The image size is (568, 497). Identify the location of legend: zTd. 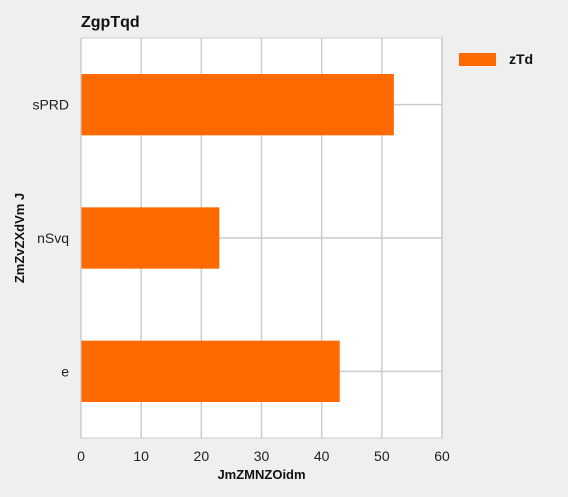
(496, 59).